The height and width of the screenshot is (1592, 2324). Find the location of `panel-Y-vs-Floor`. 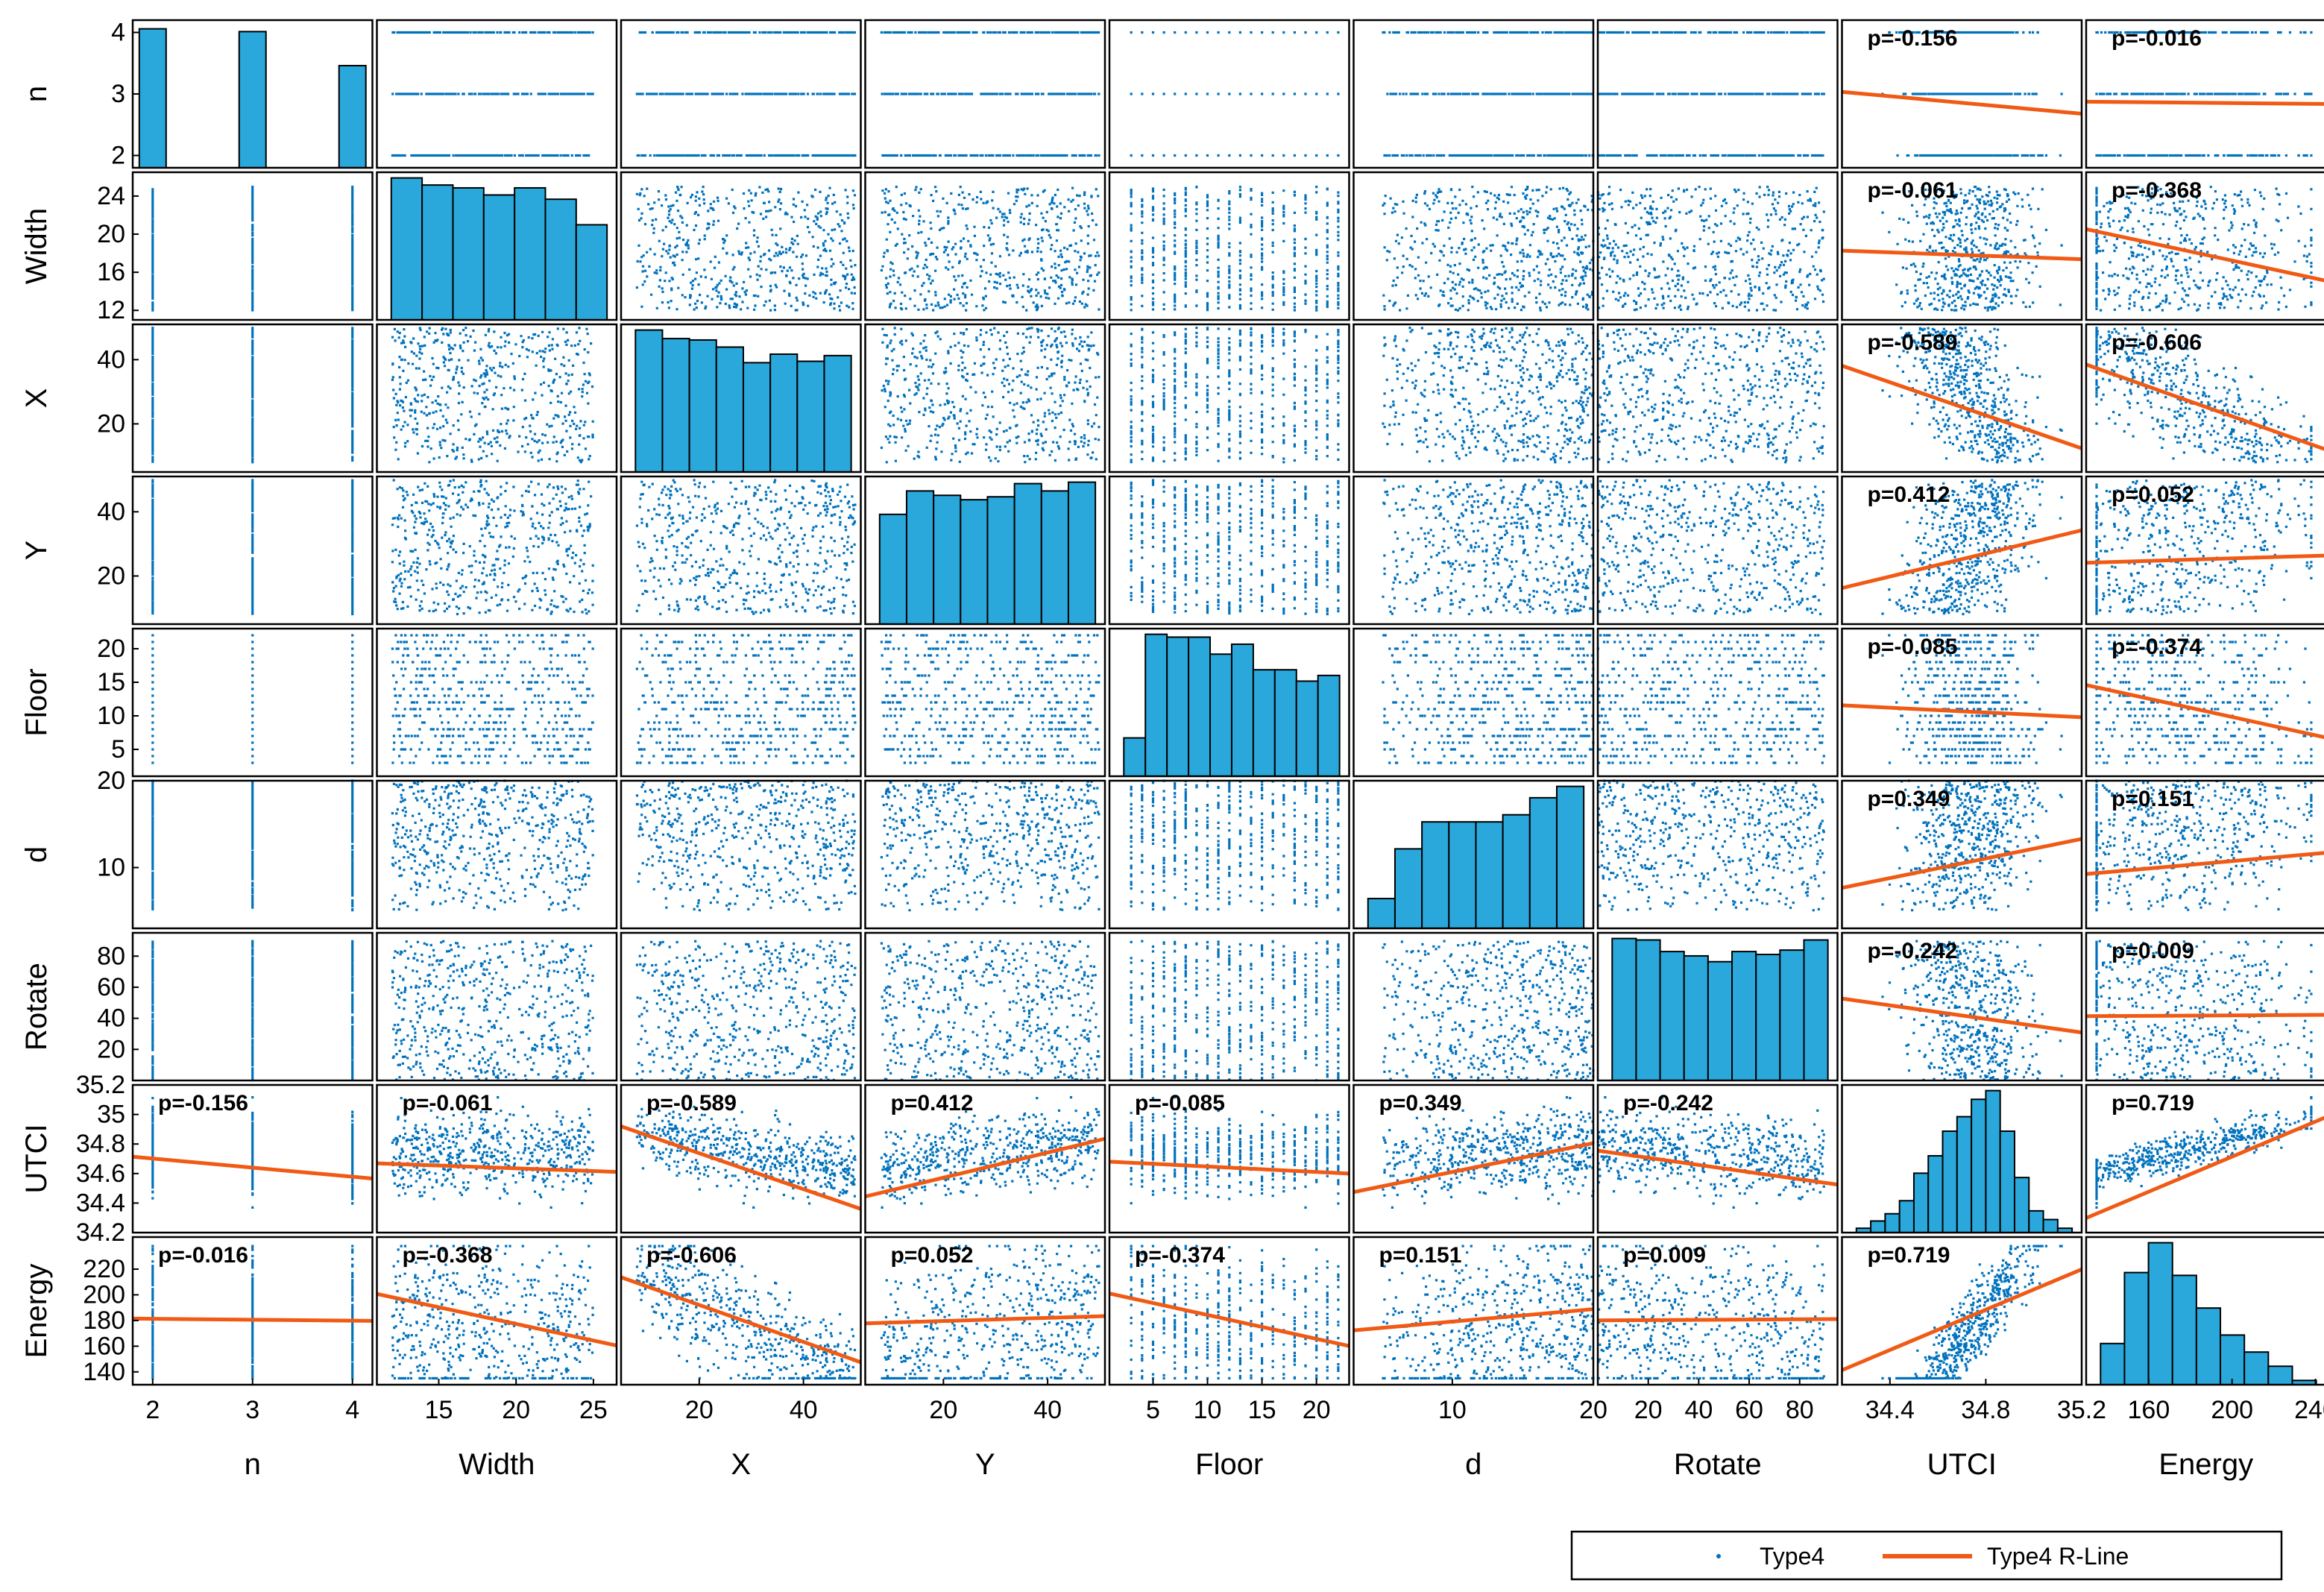

panel-Y-vs-Floor is located at coordinates (1229, 550).